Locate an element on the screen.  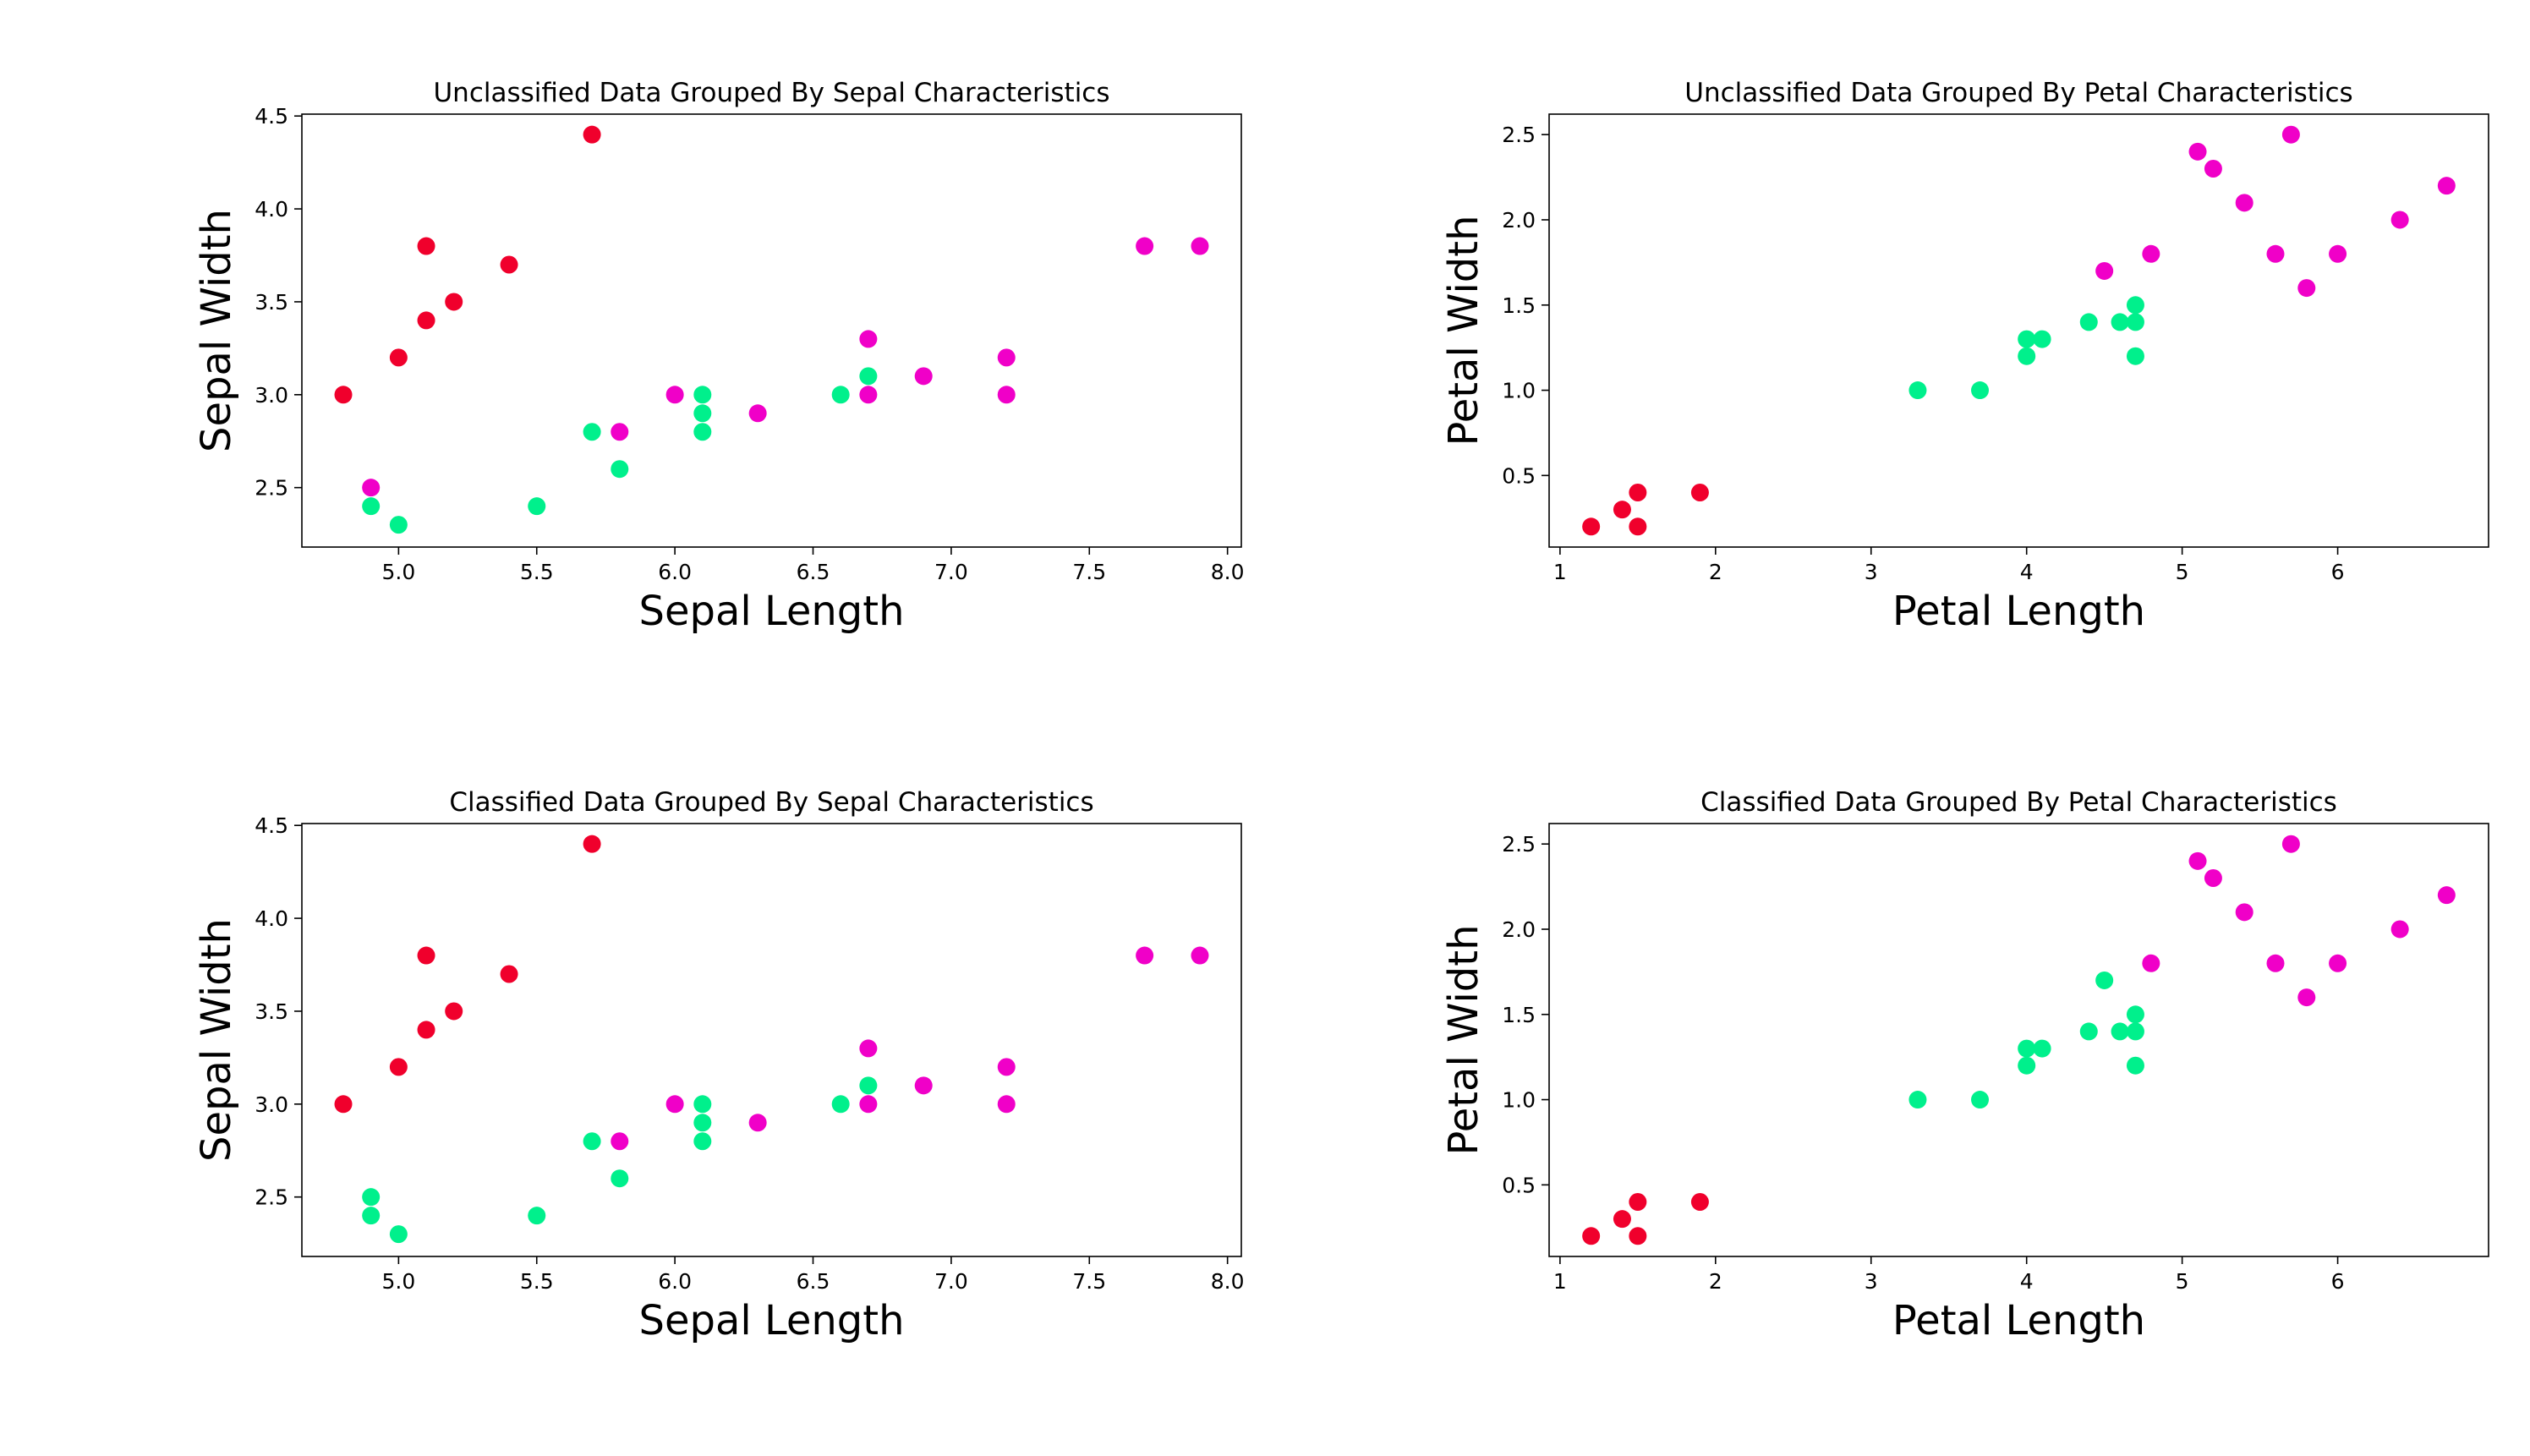
chart-0-point-25-virginica is located at coordinates (1007, 395).